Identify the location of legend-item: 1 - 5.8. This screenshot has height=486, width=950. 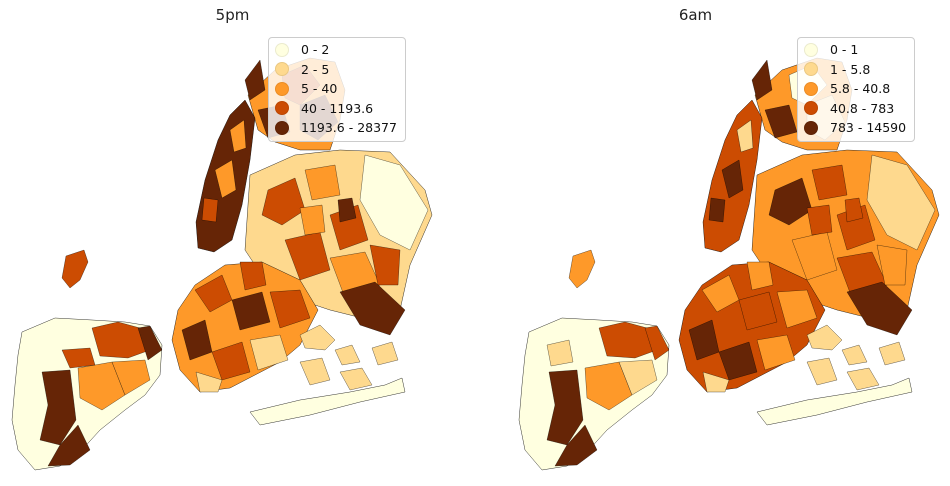
(855, 70).